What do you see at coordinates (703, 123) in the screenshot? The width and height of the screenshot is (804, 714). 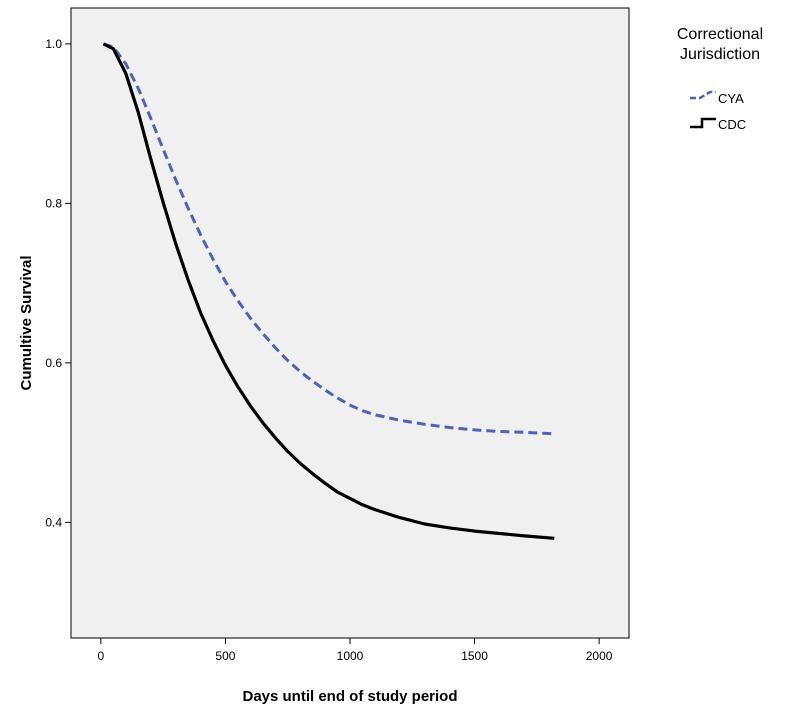 I see `legend-swatch-cdc` at bounding box center [703, 123].